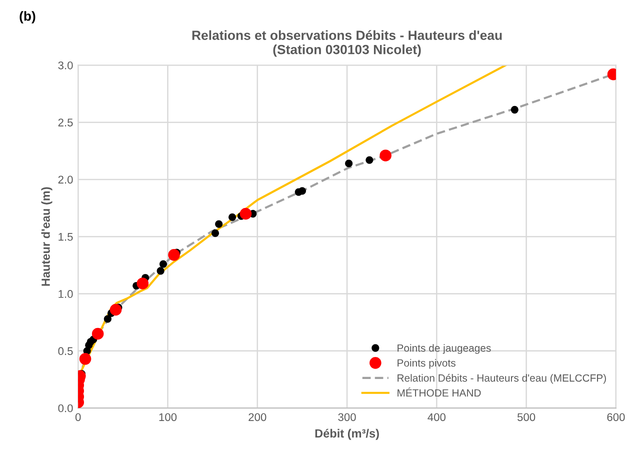  I want to click on chart-title: Relations et observations Débits - Hauteurs d'eau (Station 030103 Nicolet), so click(347, 43).